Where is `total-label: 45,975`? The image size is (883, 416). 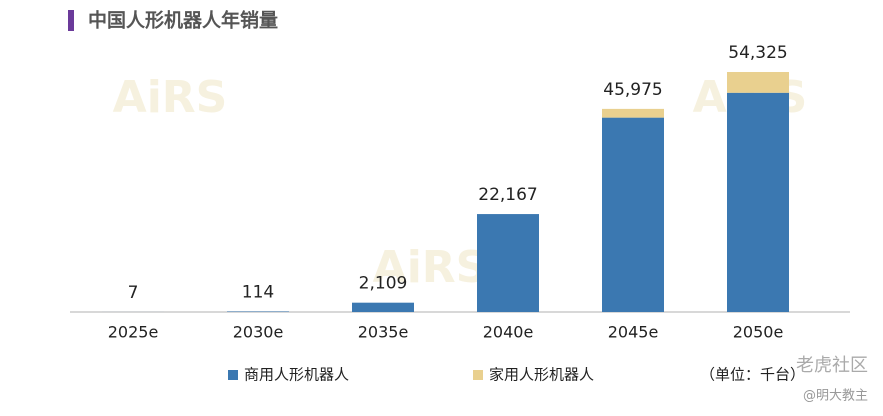 total-label: 45,975 is located at coordinates (632, 90).